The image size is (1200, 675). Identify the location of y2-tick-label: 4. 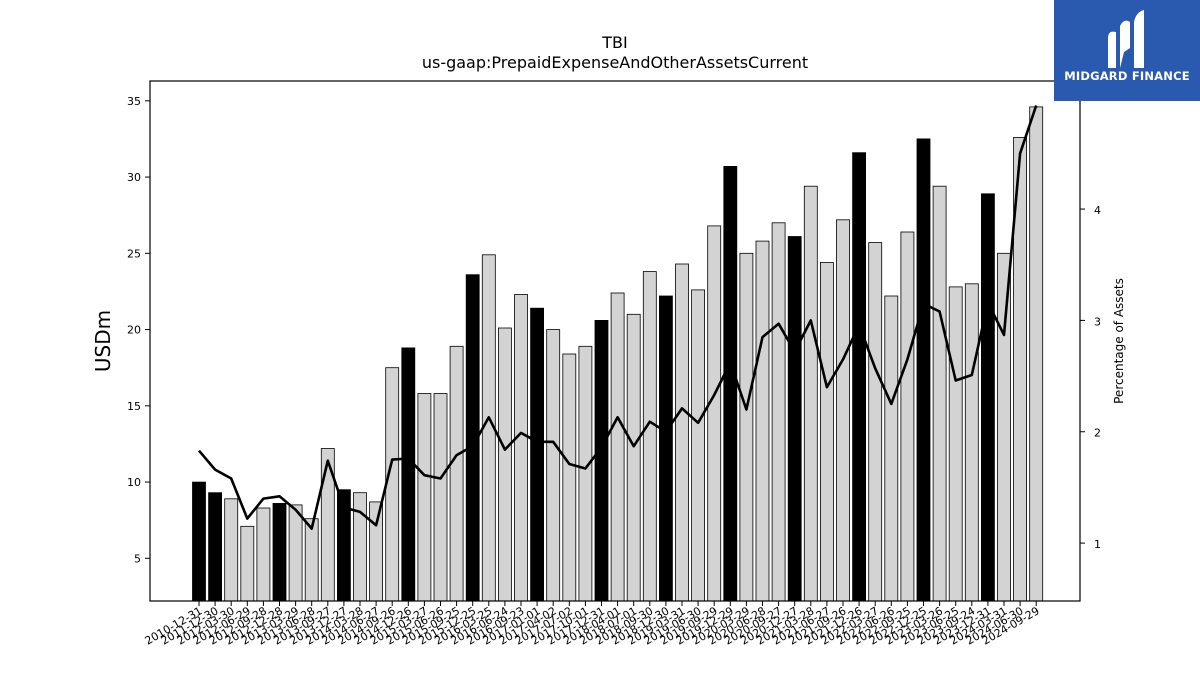
(1097, 210).